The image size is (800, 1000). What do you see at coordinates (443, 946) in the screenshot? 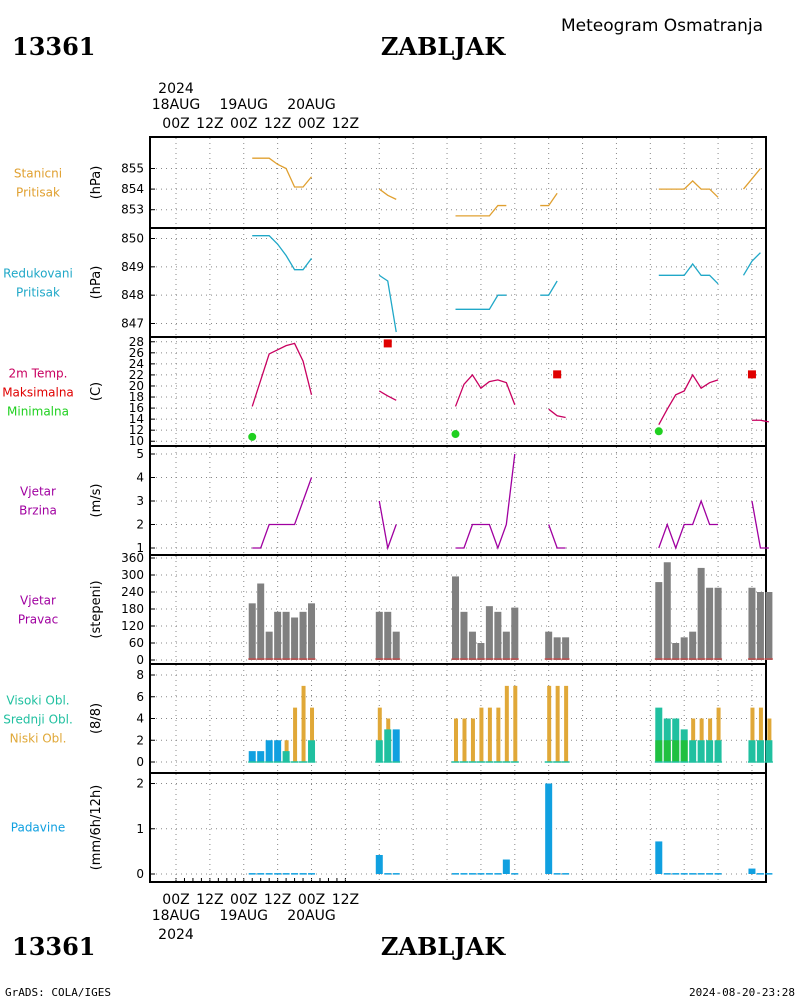
I see `station-name-bottom: ZABLJAK` at bounding box center [443, 946].